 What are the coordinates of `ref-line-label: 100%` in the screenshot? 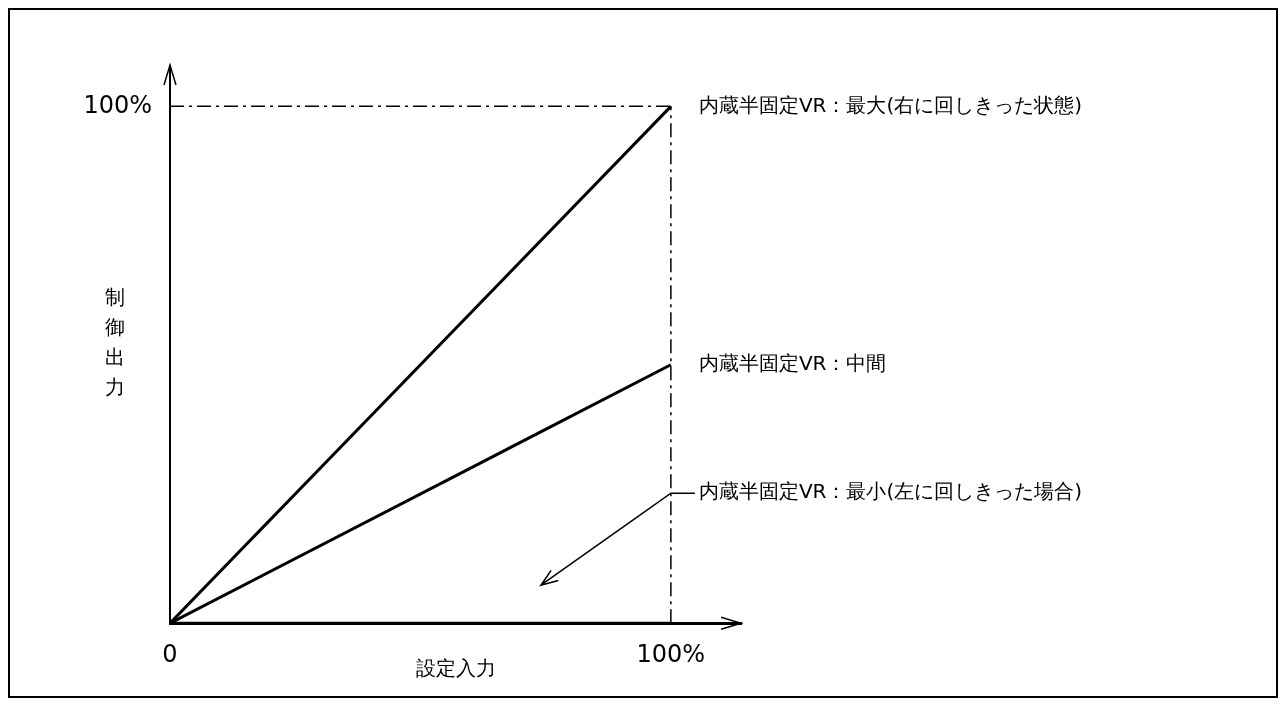 It's located at (117, 104).